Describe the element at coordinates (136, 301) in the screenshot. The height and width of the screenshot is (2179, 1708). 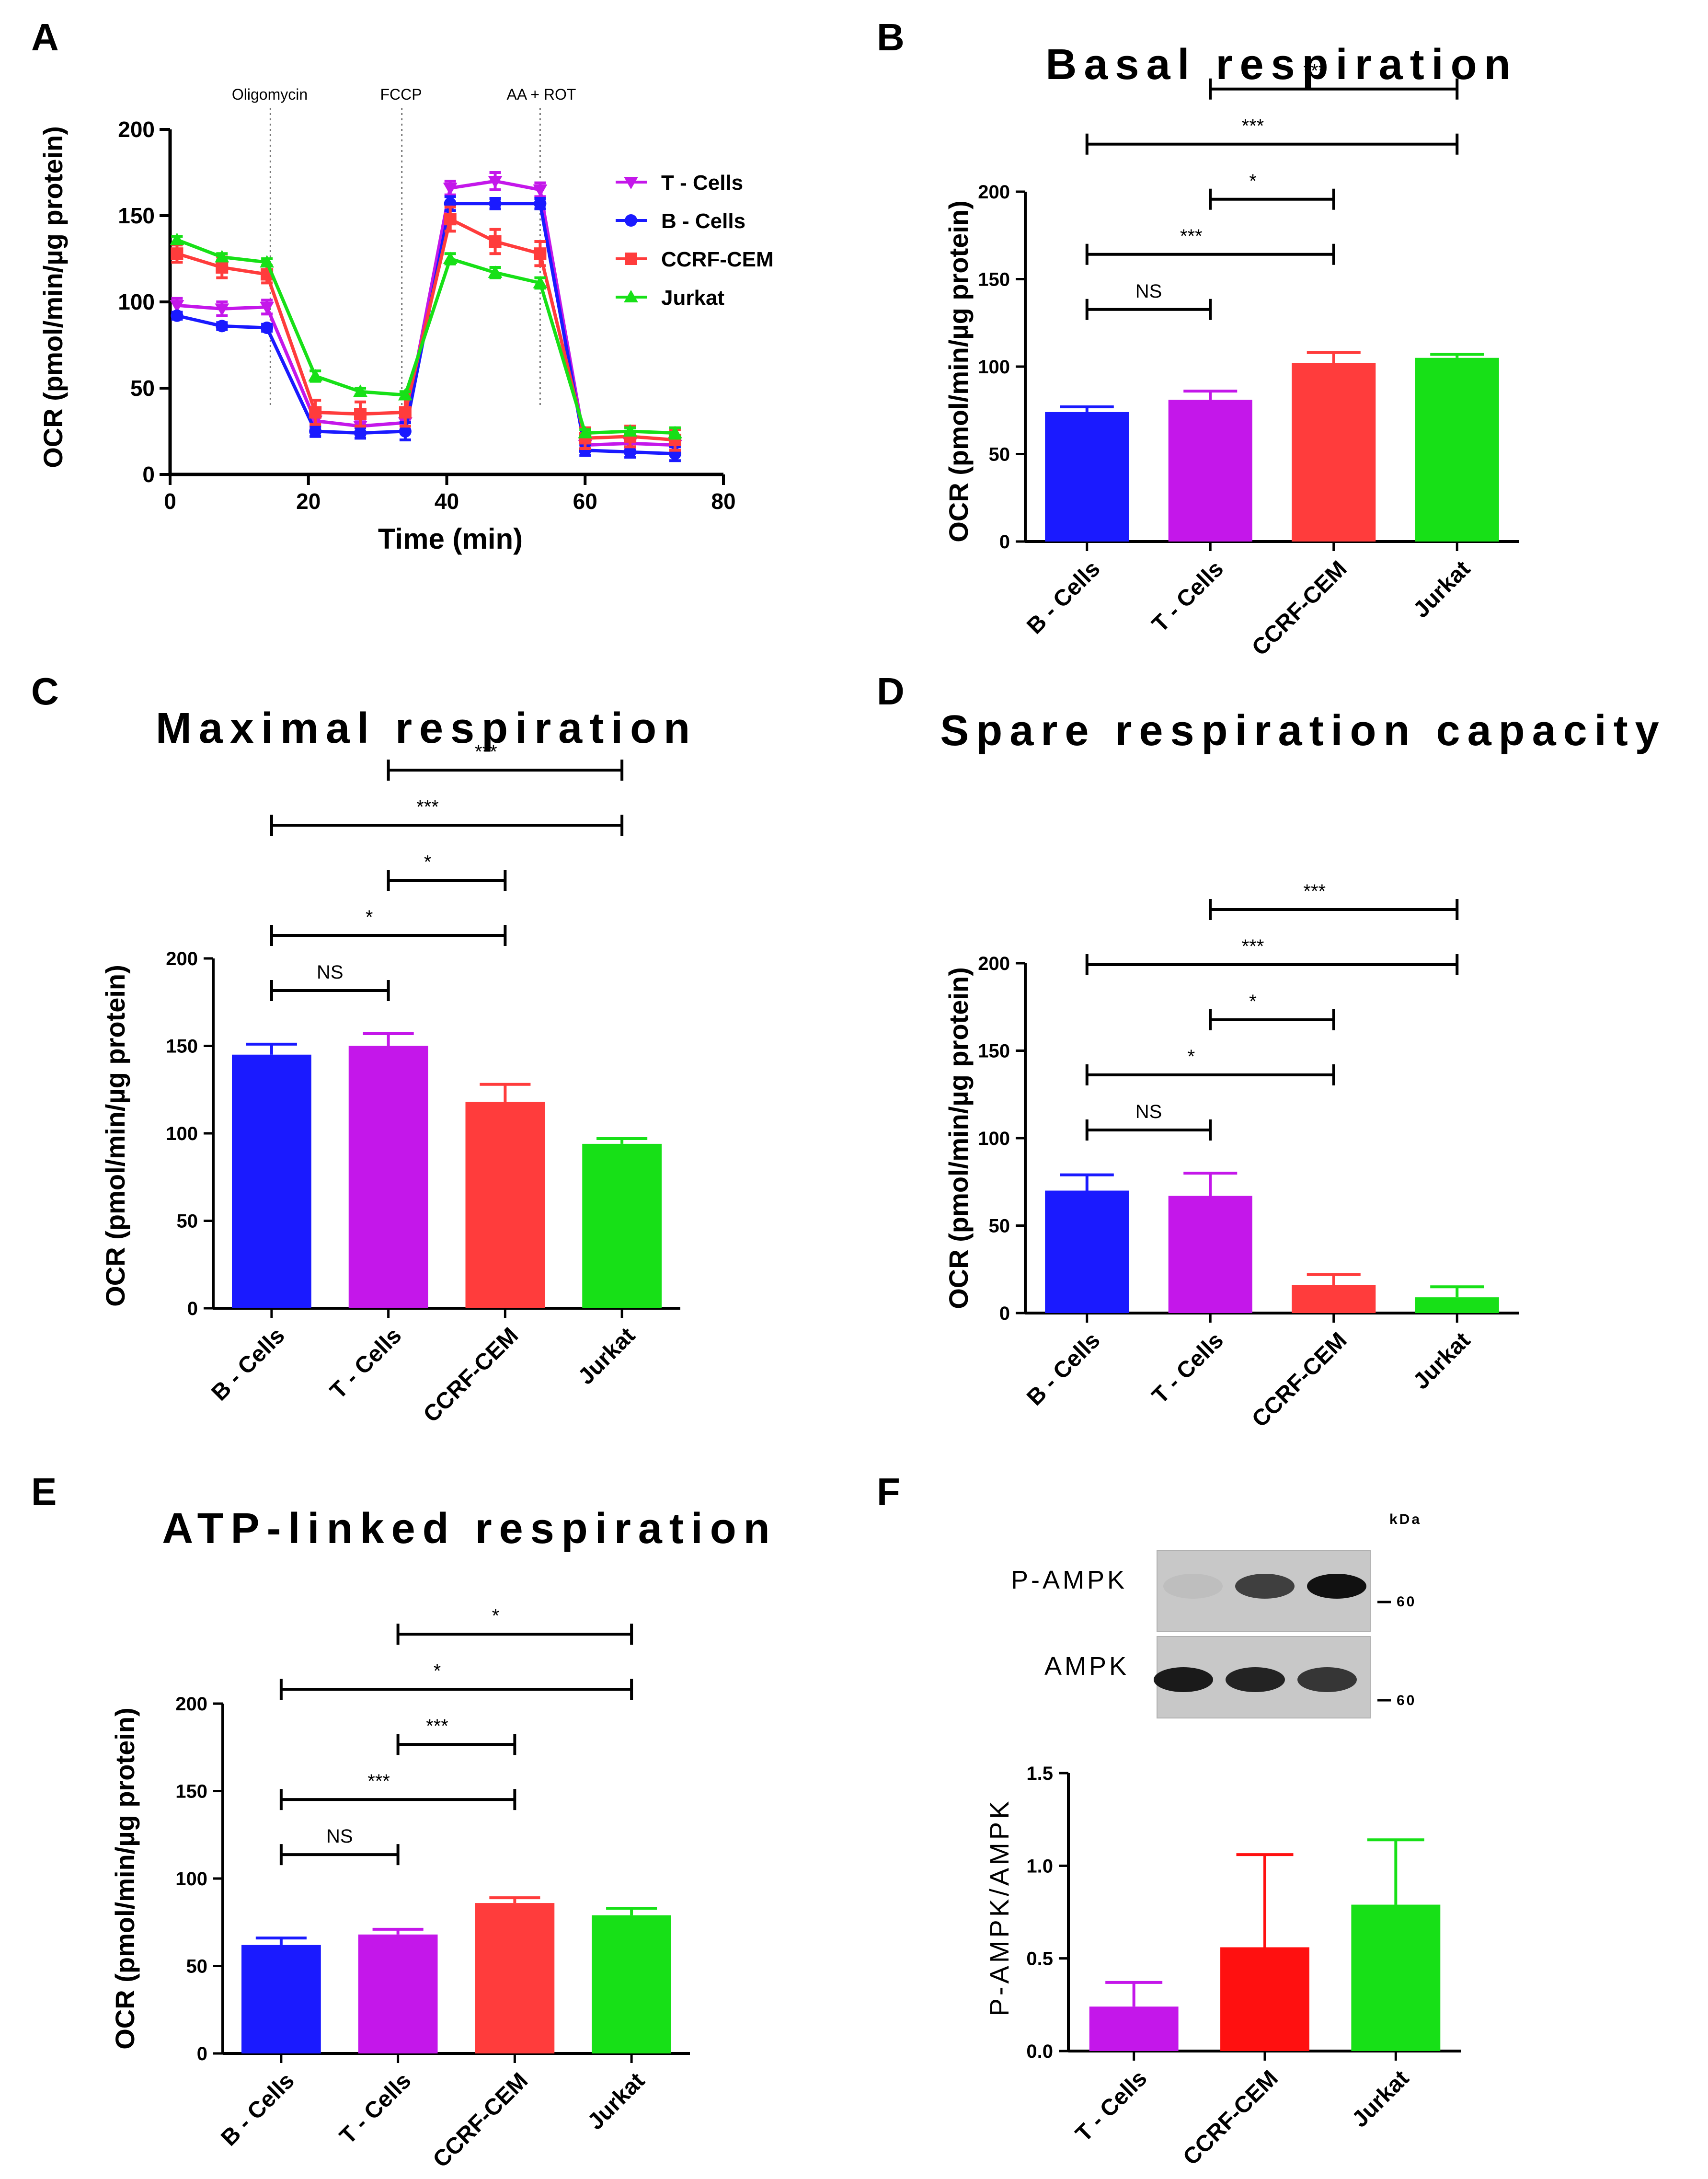
I see `a-y-tick-label: 100` at that location.